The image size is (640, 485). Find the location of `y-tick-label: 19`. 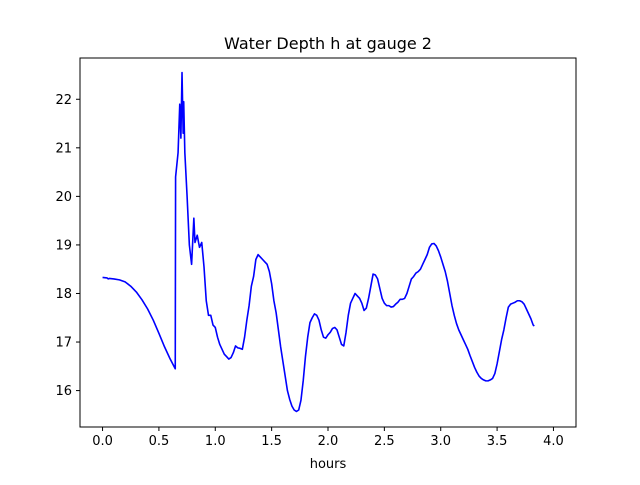

y-tick-label: 19 is located at coordinates (63, 245).